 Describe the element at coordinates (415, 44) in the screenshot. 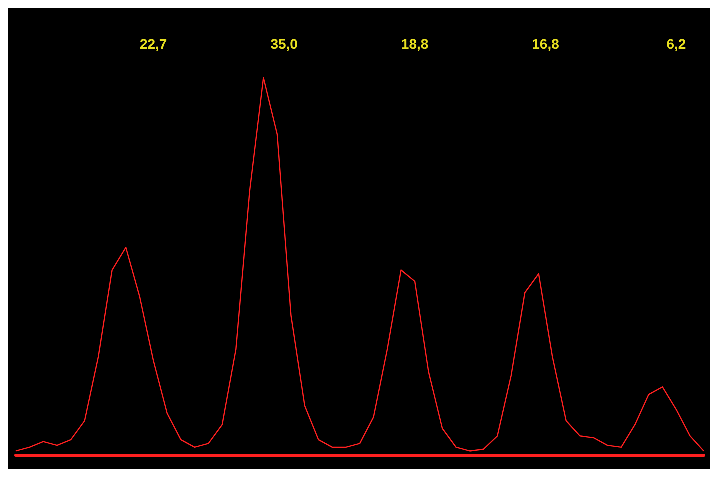

I see `text: 18,8` at that location.